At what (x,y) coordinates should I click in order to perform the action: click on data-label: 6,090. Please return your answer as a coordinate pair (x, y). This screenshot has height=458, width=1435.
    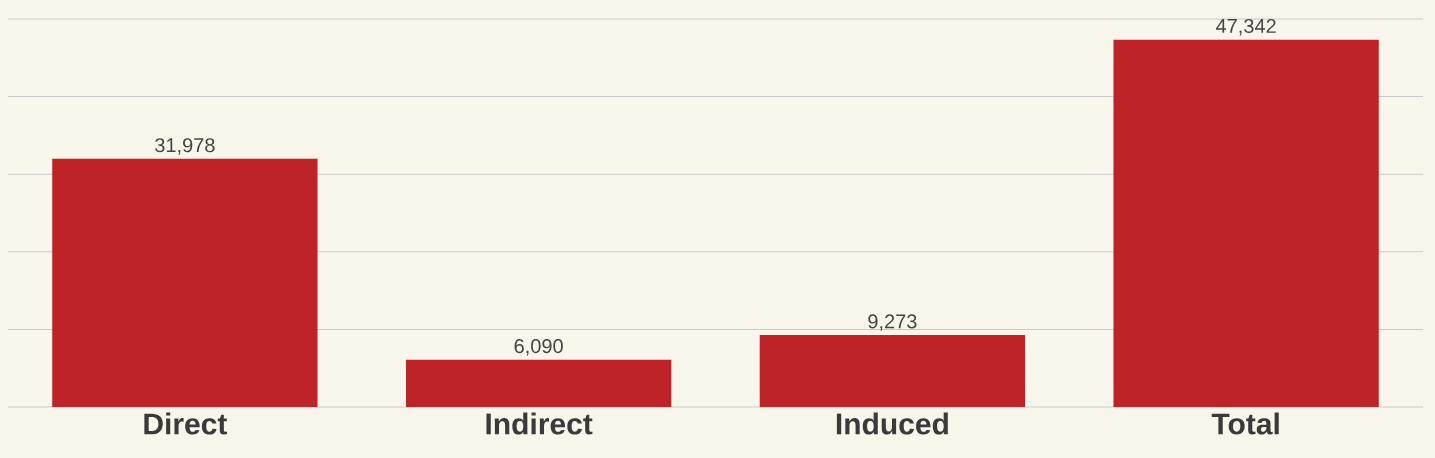
    Looking at the image, I should click on (538, 347).